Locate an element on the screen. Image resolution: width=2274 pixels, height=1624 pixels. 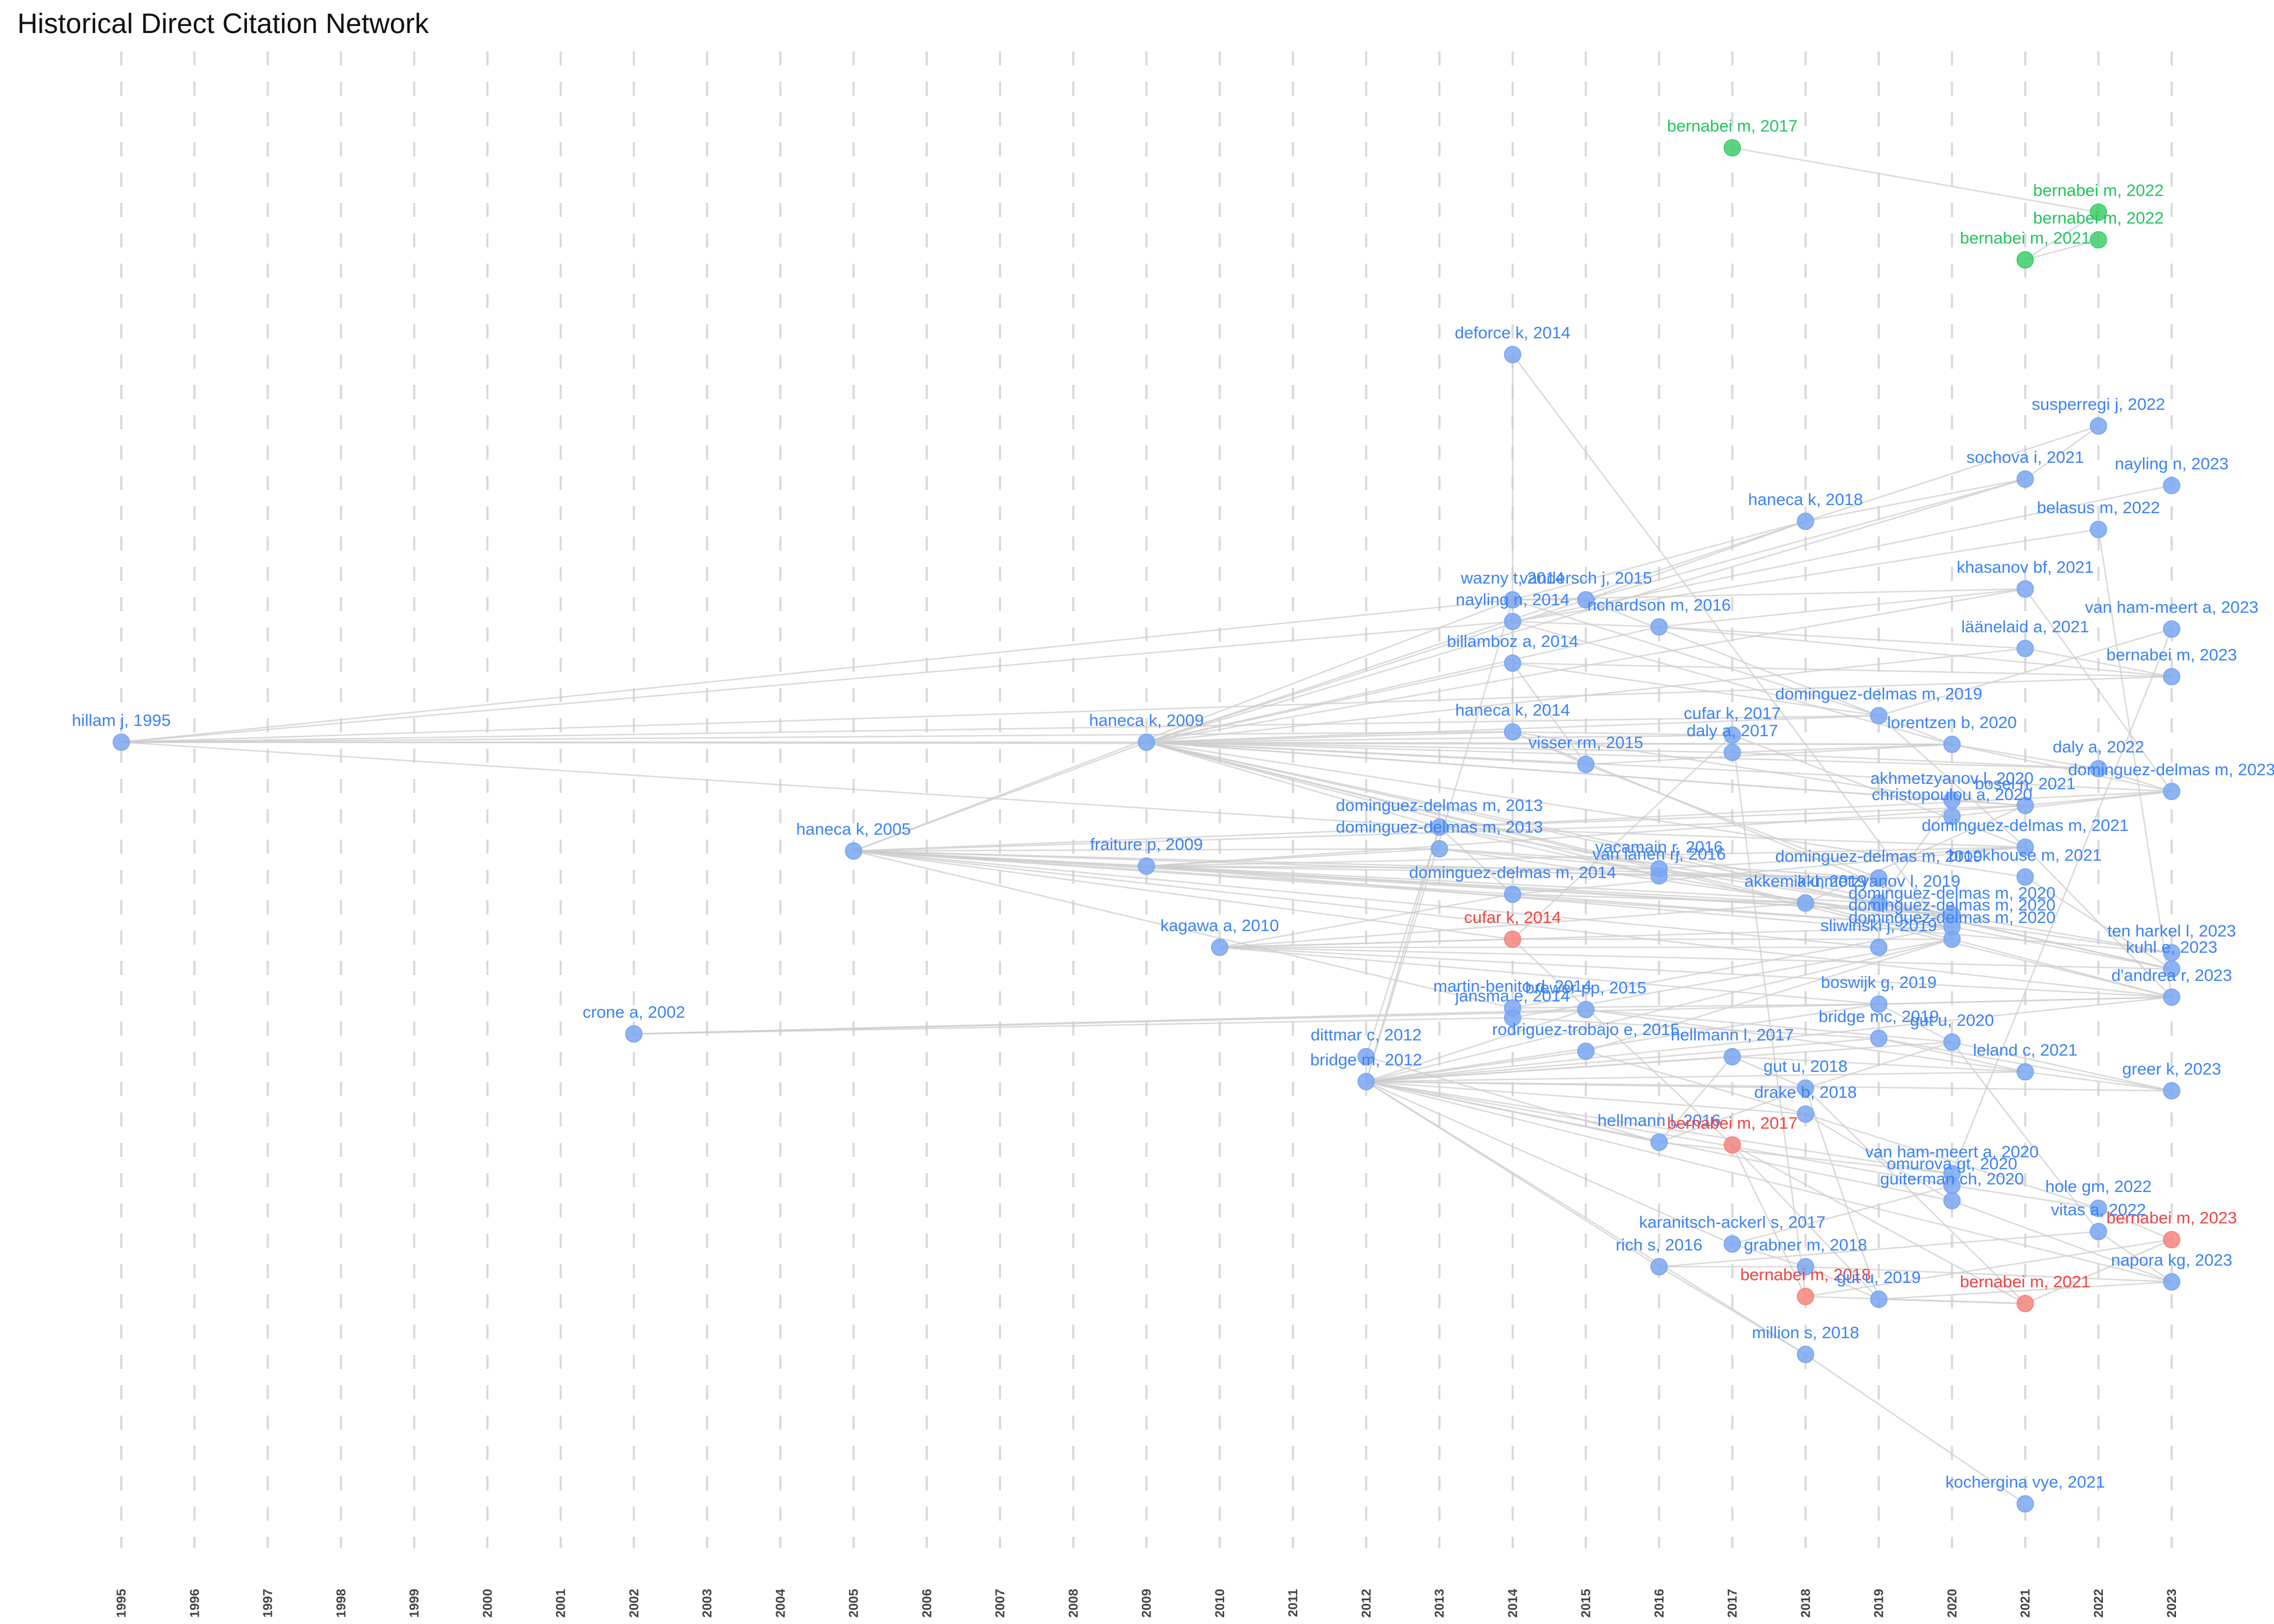
publication-label: crone a, 2002 is located at coordinates (634, 1012).